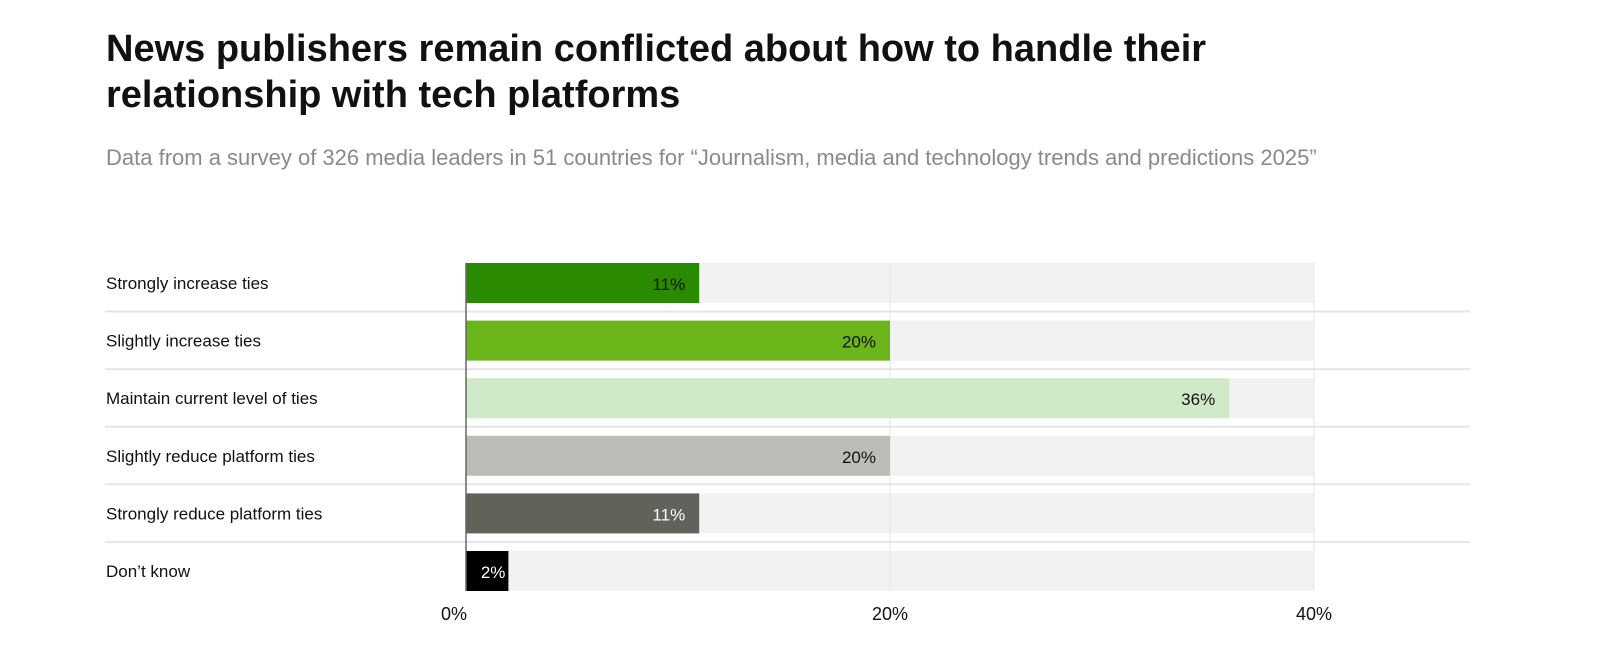 The width and height of the screenshot is (1600, 653). What do you see at coordinates (187, 283) in the screenshot?
I see `category-label: Strongly increase ties` at bounding box center [187, 283].